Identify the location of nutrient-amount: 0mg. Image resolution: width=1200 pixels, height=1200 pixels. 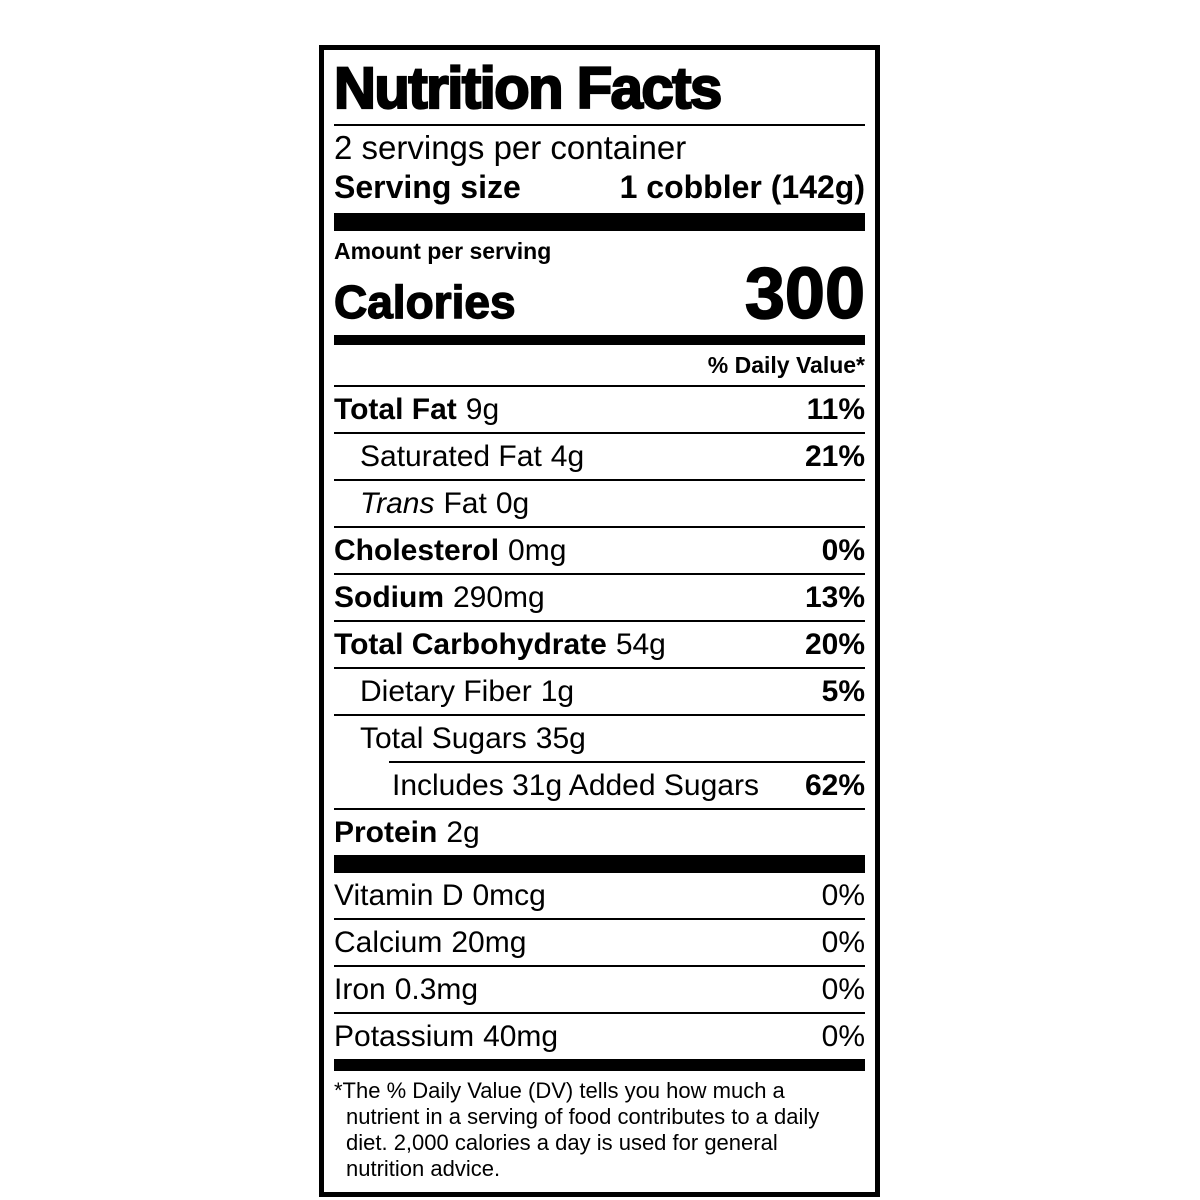
(537, 550).